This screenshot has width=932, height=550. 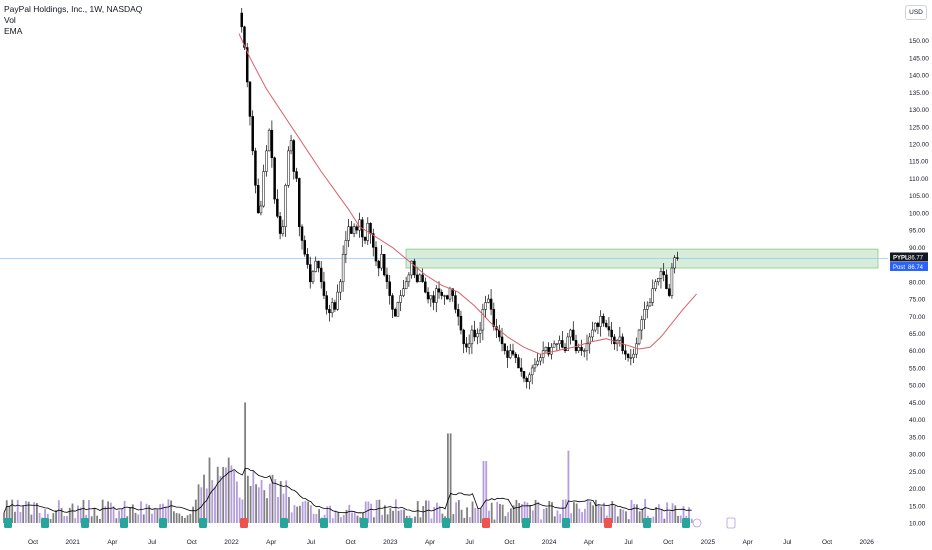 What do you see at coordinates (917, 231) in the screenshot?
I see `y-tick-label: 95.00` at bounding box center [917, 231].